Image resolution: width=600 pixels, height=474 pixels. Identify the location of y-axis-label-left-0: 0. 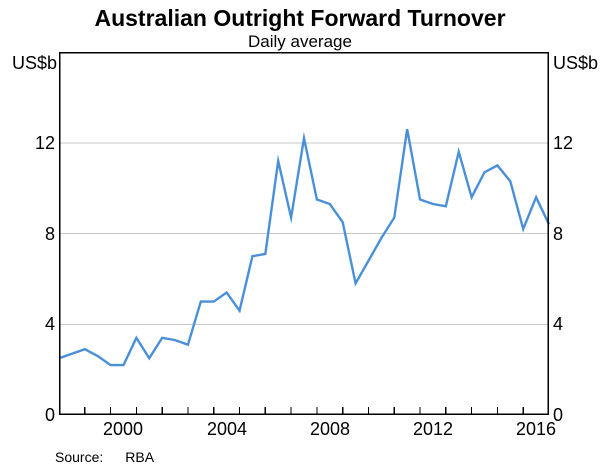
(49, 415).